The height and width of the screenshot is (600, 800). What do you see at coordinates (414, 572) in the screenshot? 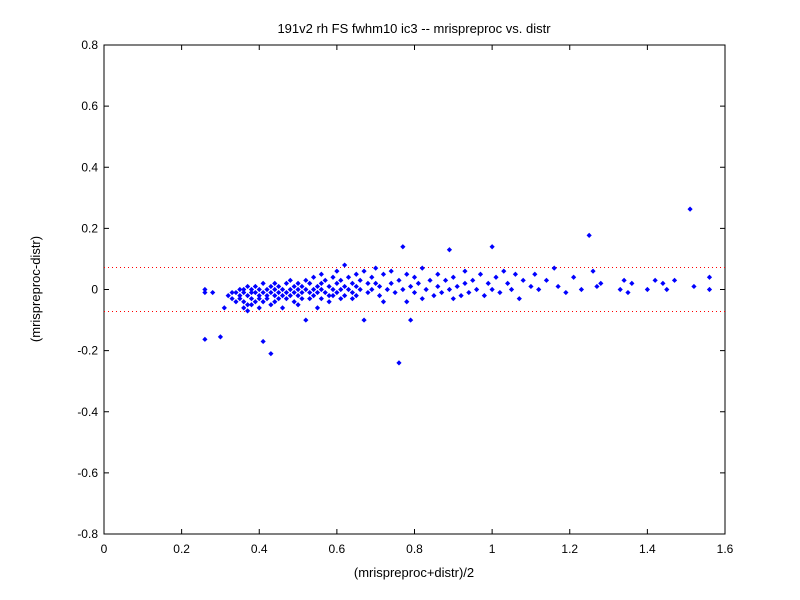
I see `x-axis-label: (mrispreproc+distr)/2` at bounding box center [414, 572].